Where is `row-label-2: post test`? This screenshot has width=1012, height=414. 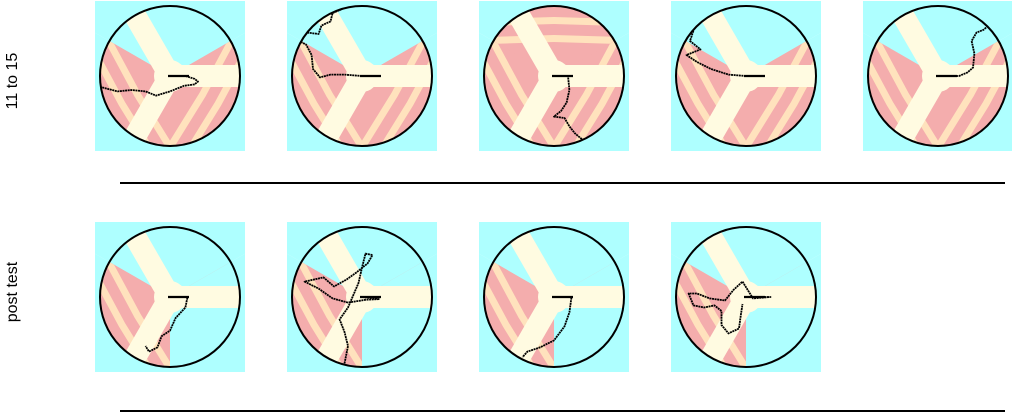
row-label-2: post test is located at coordinates (13, 292).